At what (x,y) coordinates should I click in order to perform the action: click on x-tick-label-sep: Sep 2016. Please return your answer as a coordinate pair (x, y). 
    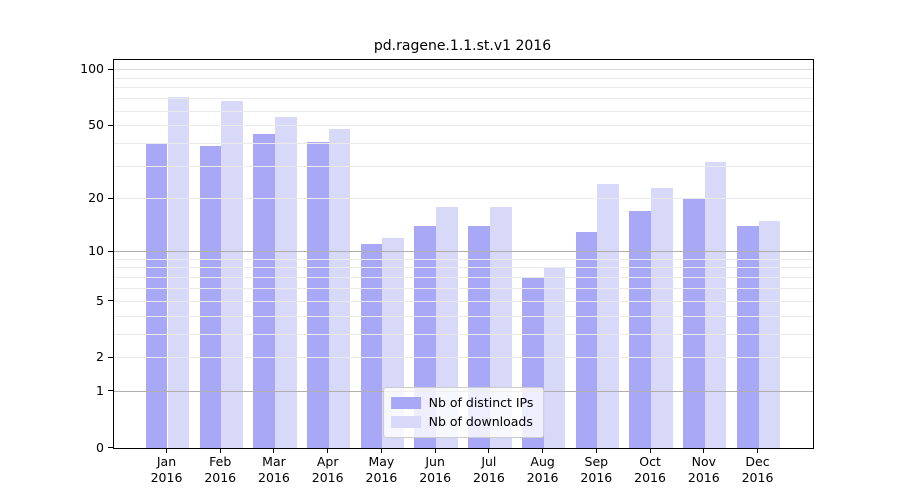
    Looking at the image, I should click on (596, 469).